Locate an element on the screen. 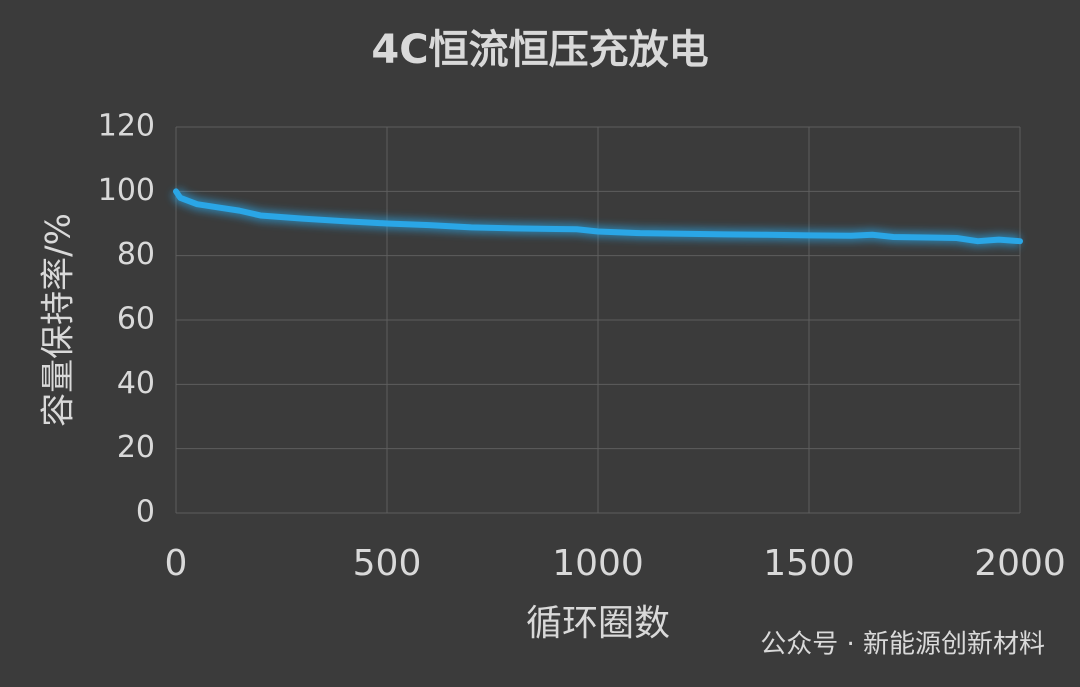 Image resolution: width=1080 pixels, height=687 pixels. chart-title: 4C恒流恒压充放电 is located at coordinates (539, 50).